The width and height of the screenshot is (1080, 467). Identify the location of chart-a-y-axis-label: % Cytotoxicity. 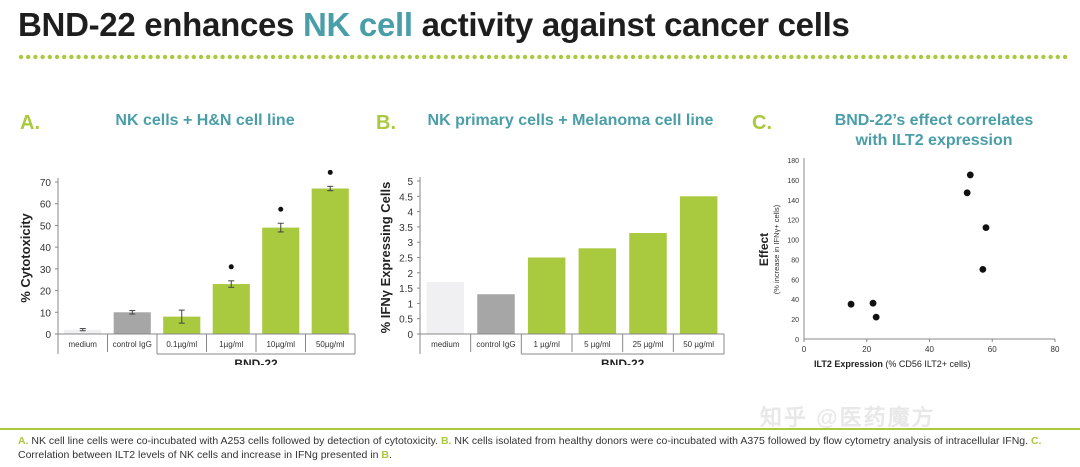
(25, 257).